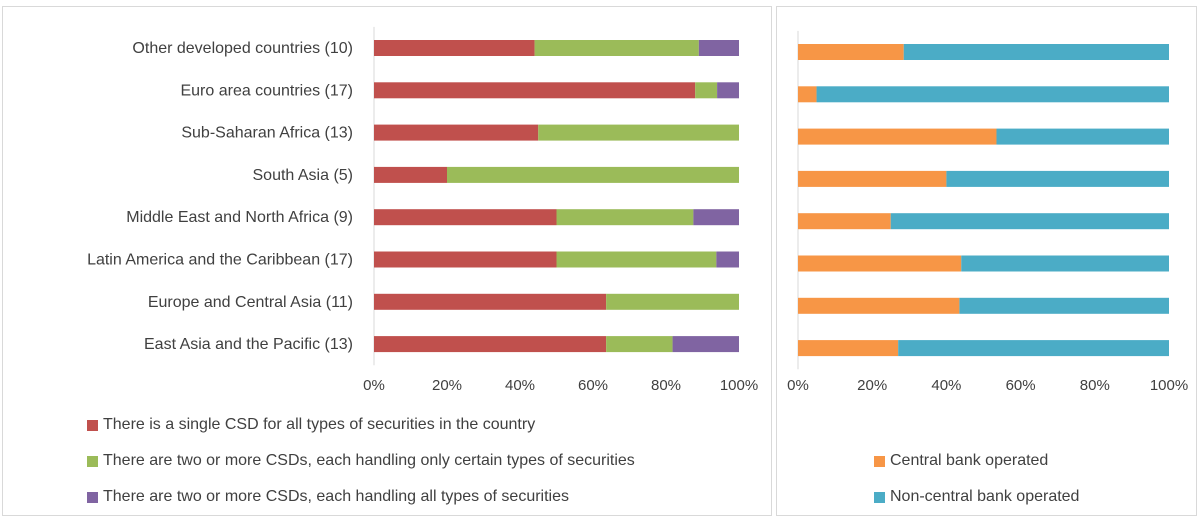 Image resolution: width=1199 pixels, height=518 pixels. I want to click on legend-label-central-bank: Central bank operated, so click(969, 460).